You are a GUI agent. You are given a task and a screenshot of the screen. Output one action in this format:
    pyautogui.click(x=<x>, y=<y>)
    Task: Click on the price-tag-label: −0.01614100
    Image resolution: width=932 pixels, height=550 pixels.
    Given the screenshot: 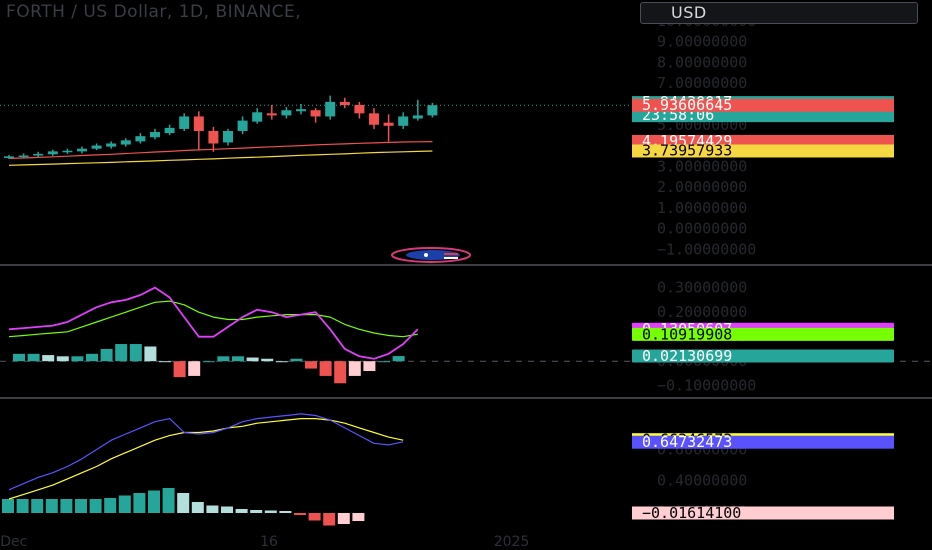 What is the action you would take?
    pyautogui.click(x=691, y=513)
    